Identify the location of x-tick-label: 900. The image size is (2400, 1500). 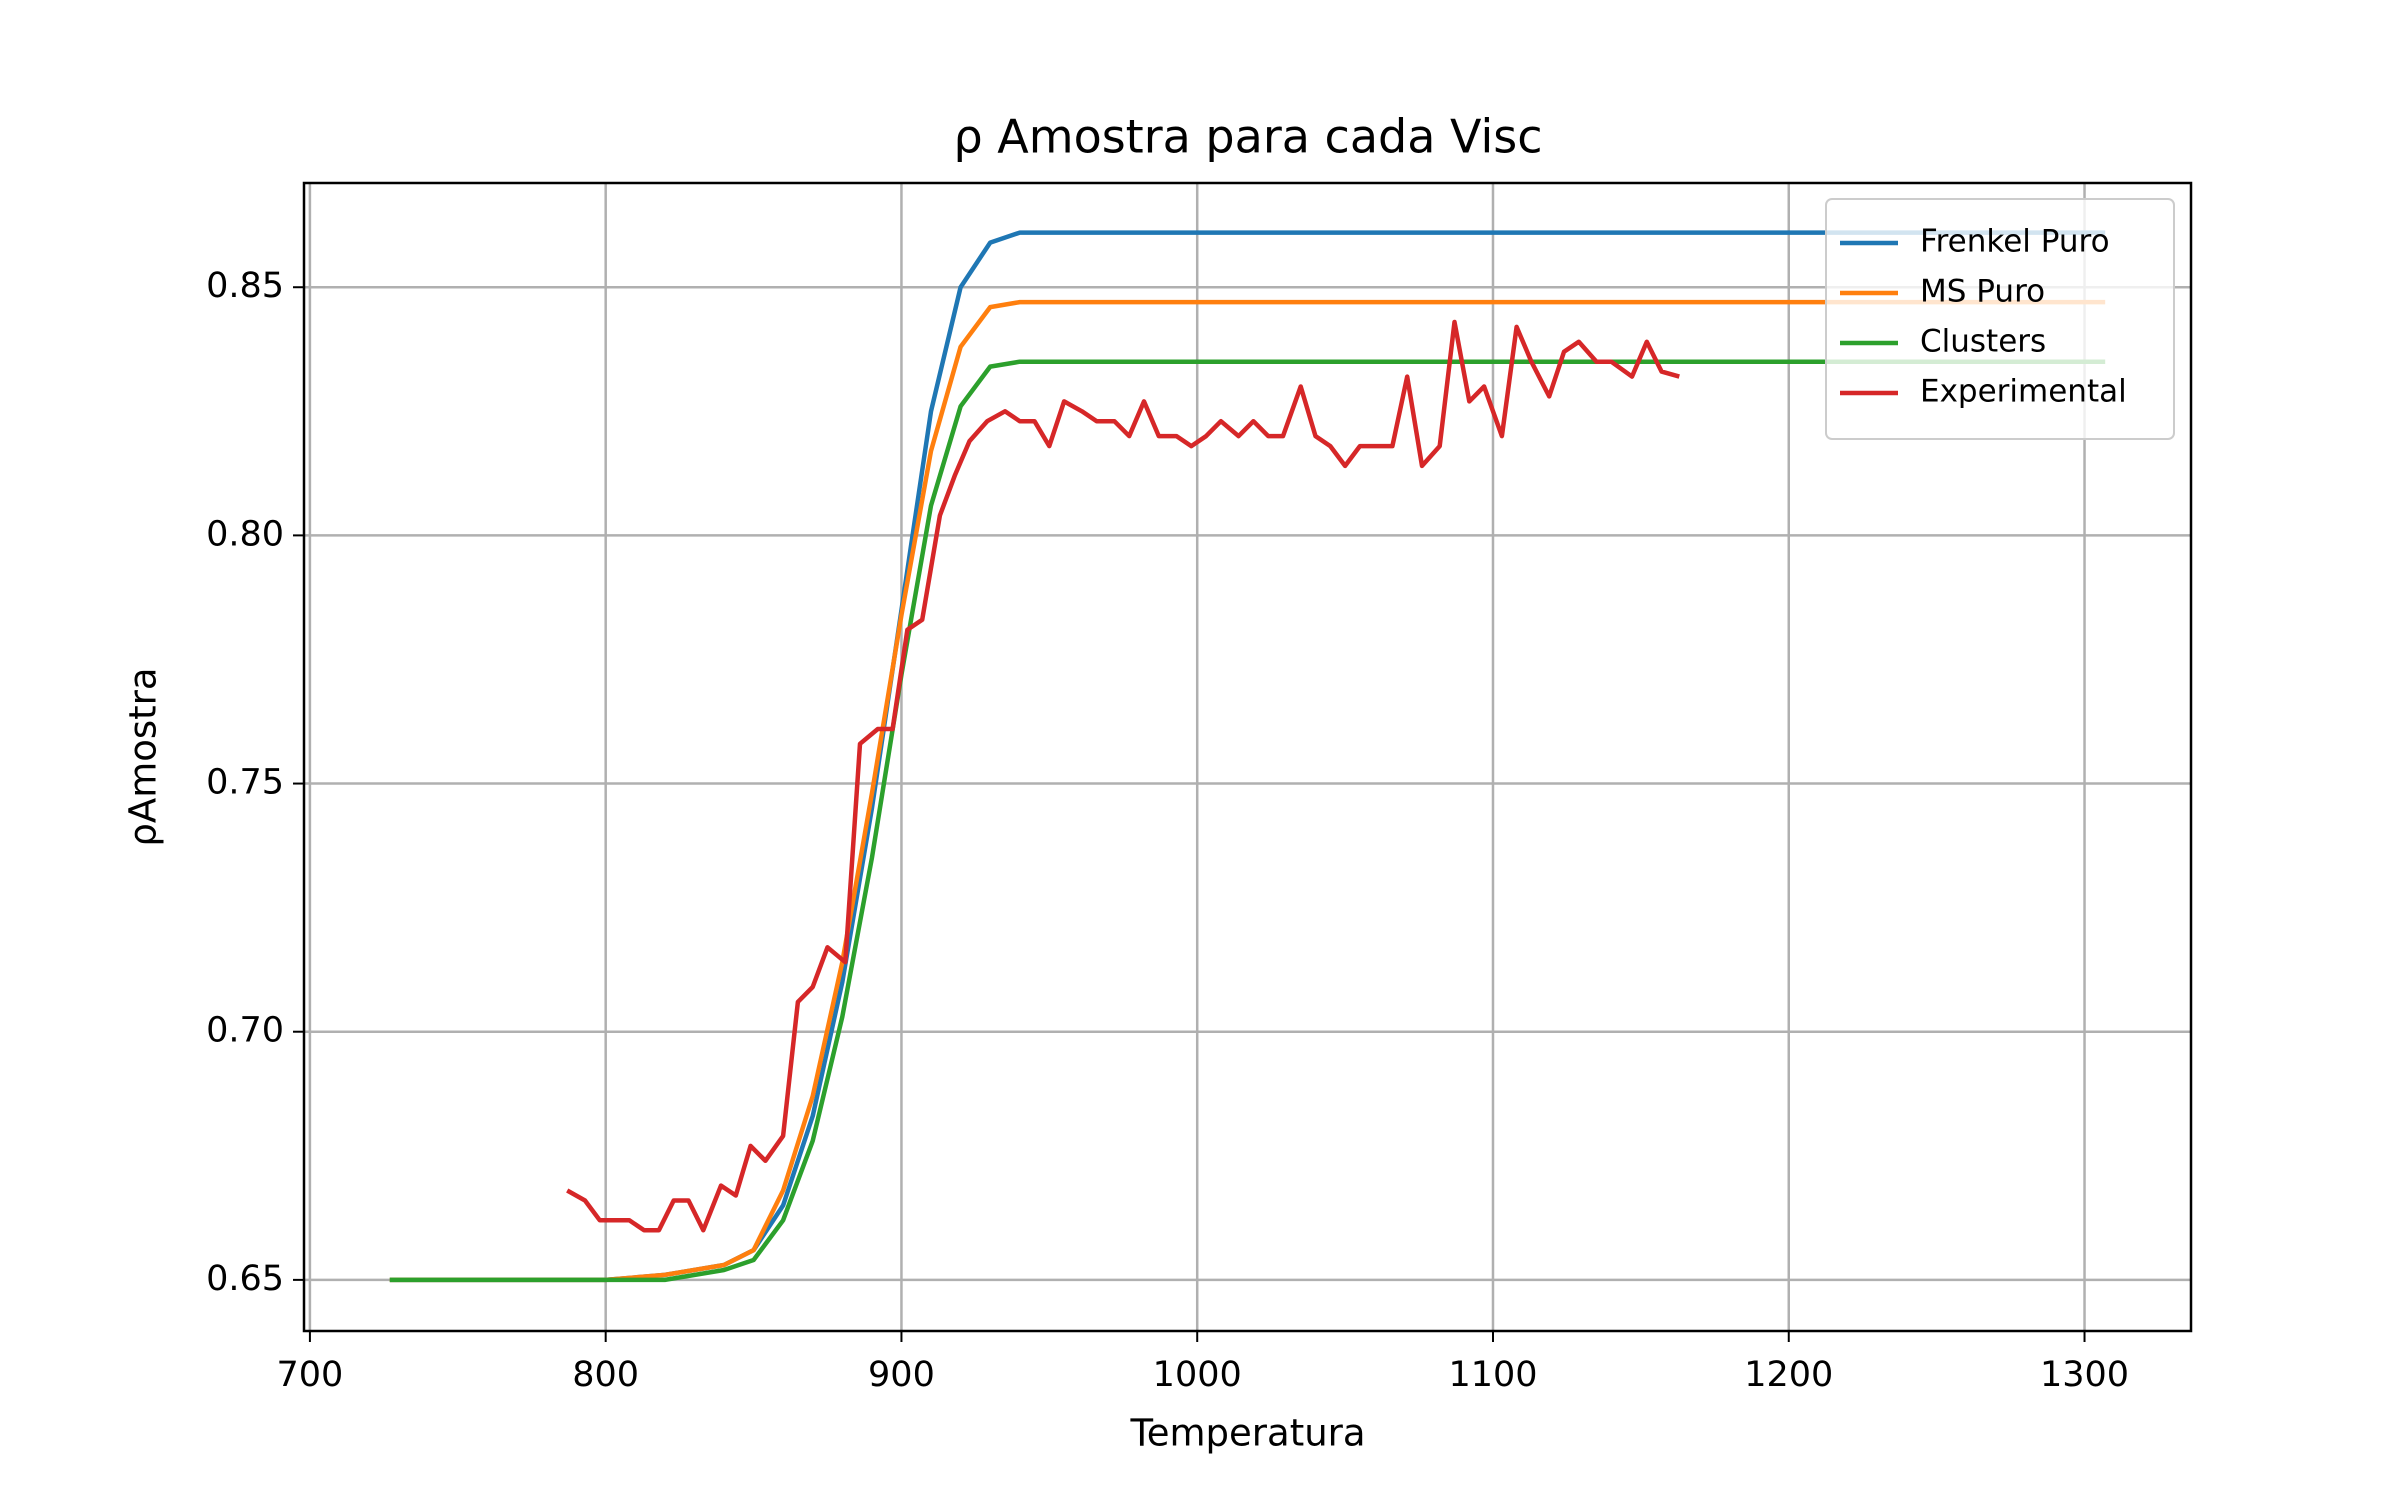
(901, 1375).